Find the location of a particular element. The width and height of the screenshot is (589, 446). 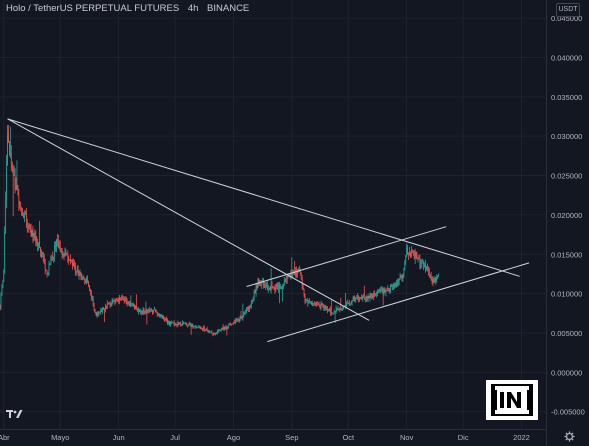

tradingview-logo-icon is located at coordinates (15, 414).